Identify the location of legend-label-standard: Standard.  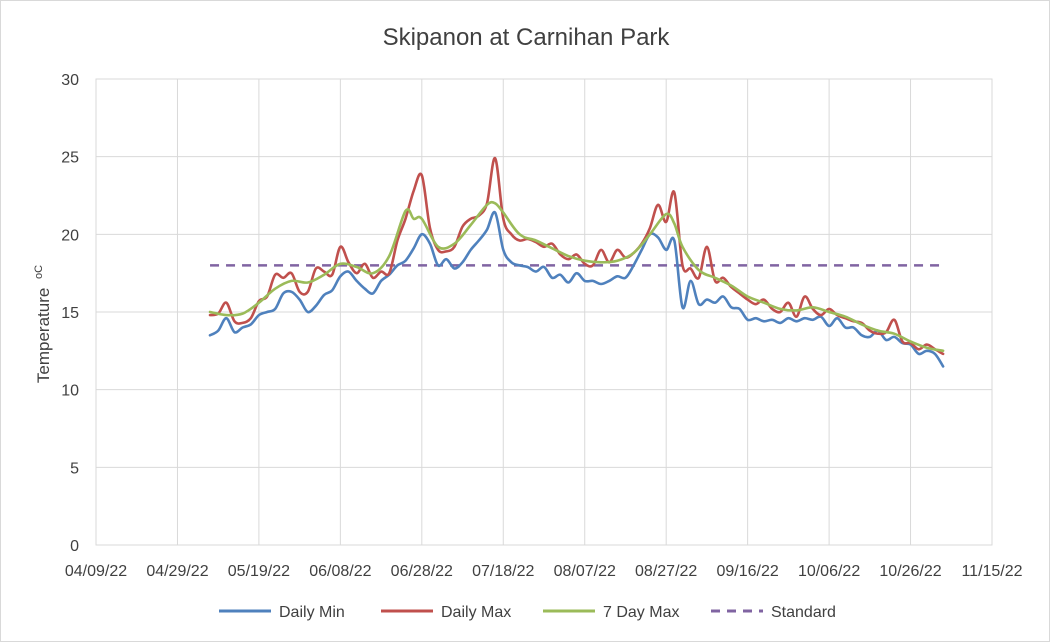
(803, 612).